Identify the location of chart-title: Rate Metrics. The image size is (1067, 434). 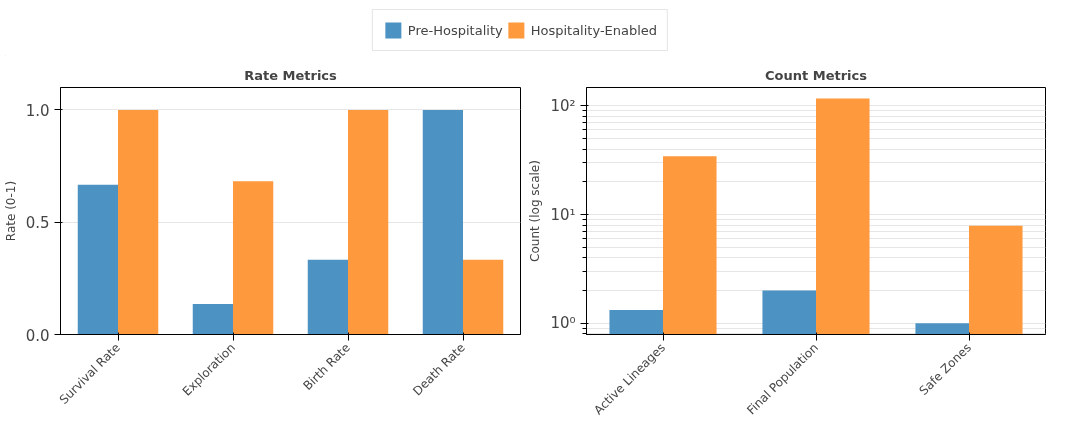
(291, 75).